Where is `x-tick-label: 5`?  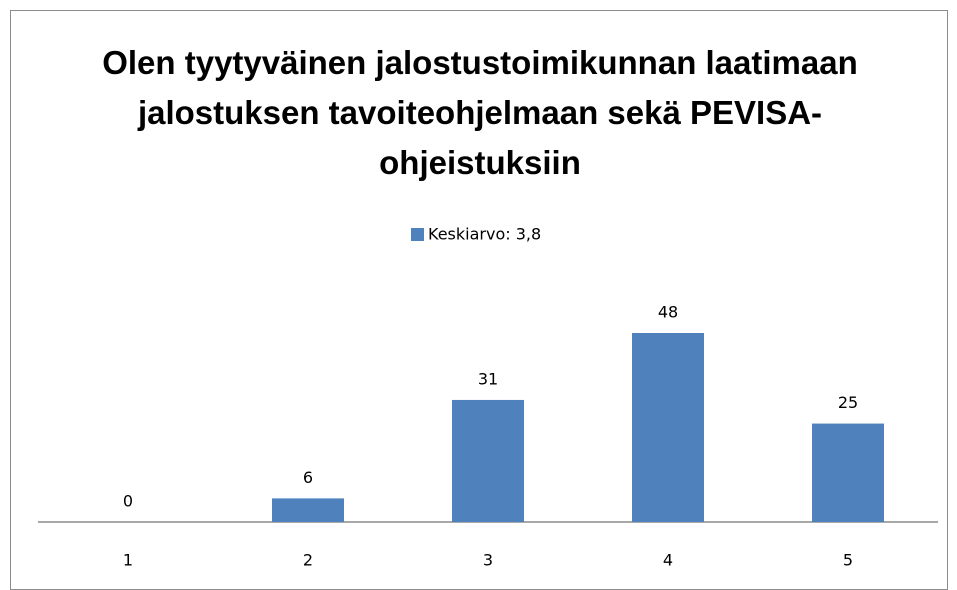
x-tick-label: 5 is located at coordinates (848, 560).